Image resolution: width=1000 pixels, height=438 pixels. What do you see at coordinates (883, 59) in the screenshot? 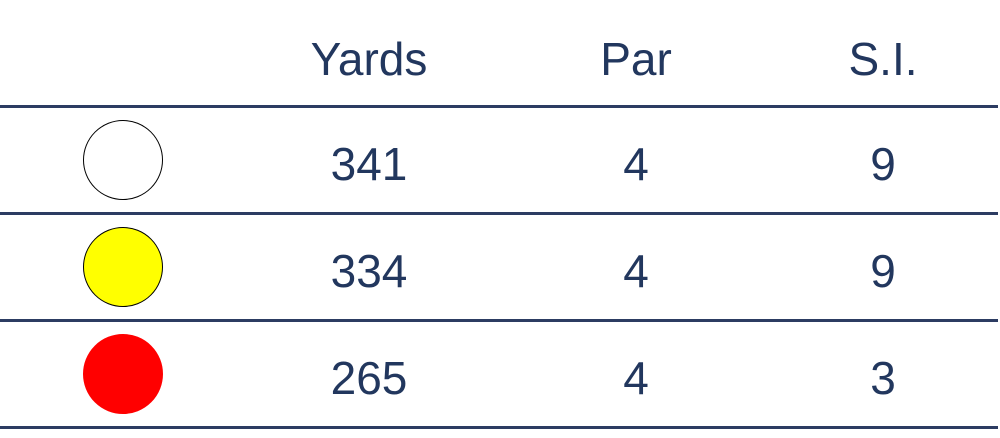
I see `header-stroke-index: S.I.` at bounding box center [883, 59].